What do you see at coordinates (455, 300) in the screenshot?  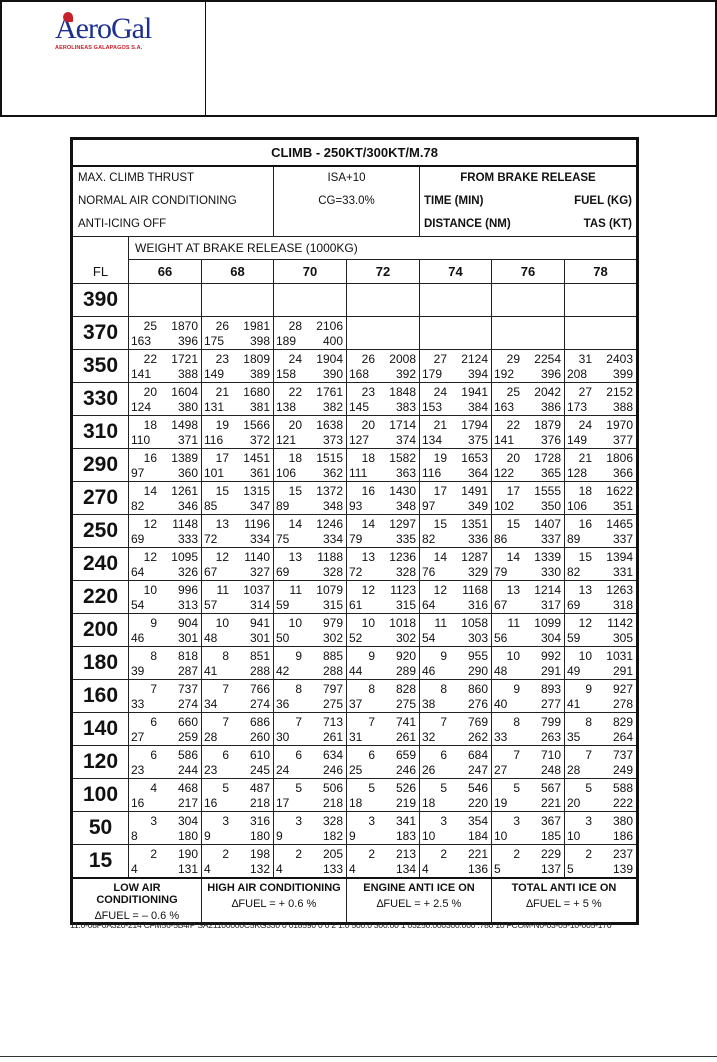 I see `climb-cell` at bounding box center [455, 300].